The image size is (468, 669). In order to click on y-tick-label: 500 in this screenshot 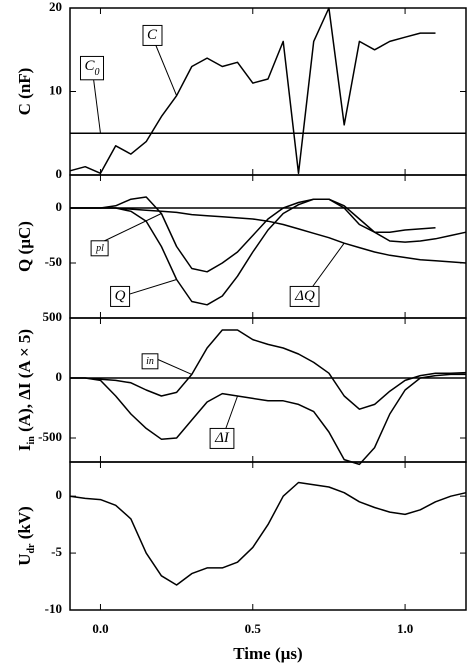, I will do `click(53, 316)`.